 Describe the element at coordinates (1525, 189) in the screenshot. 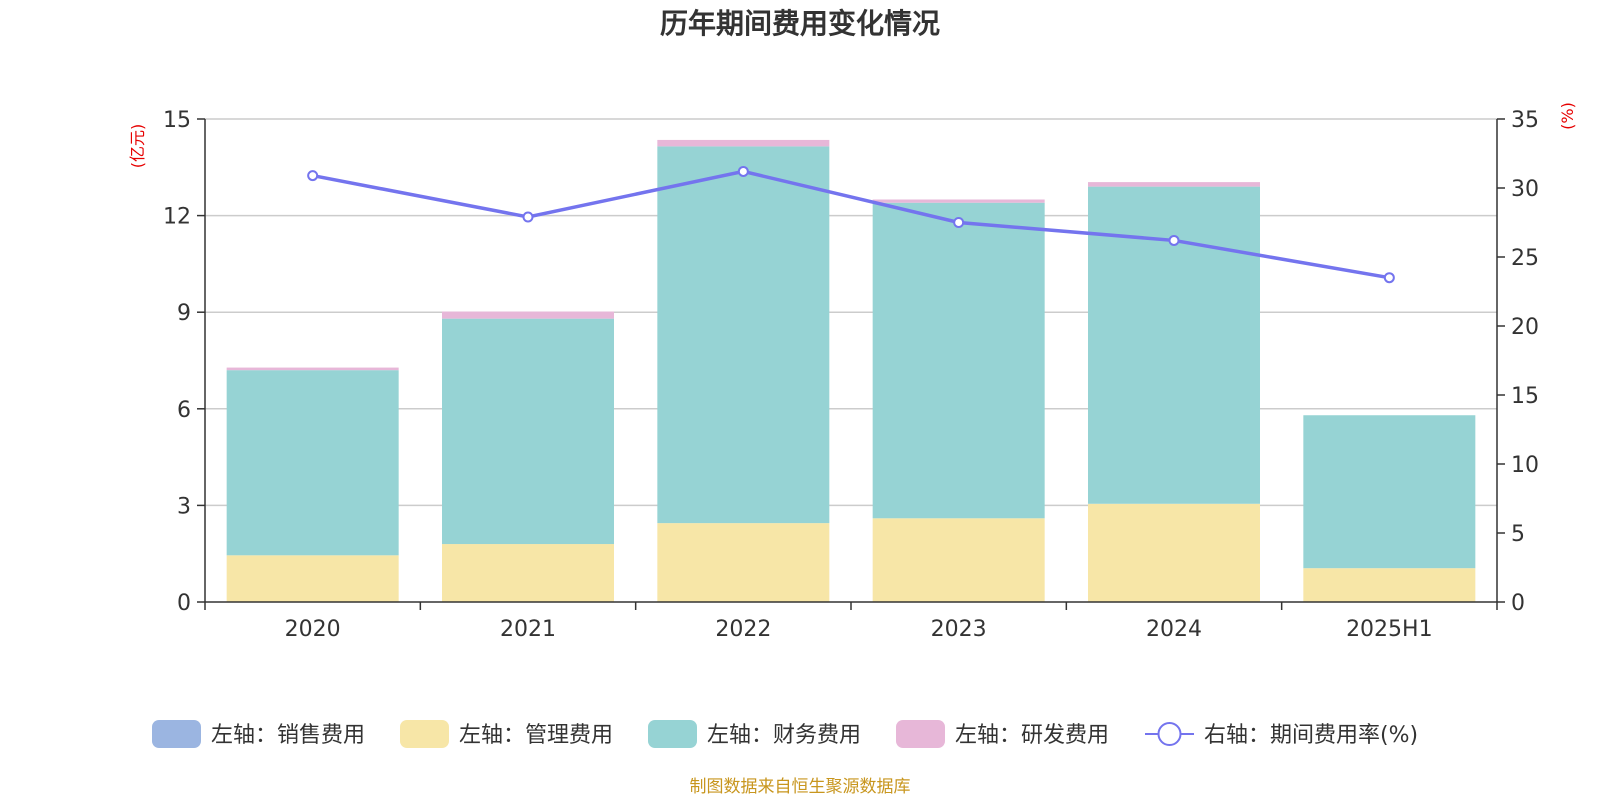

I see `right-axis-tick-label: 30` at that location.